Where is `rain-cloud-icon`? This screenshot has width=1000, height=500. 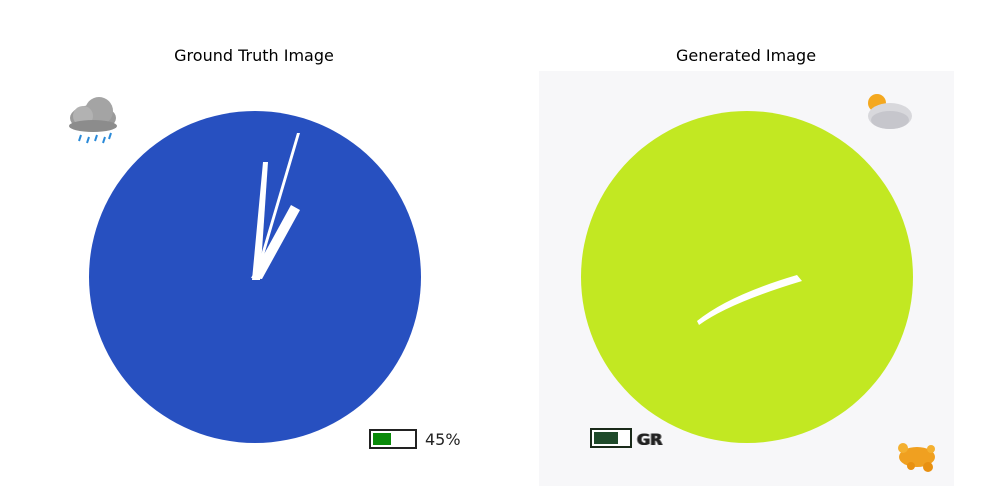
rain-cloud-icon is located at coordinates (93, 120).